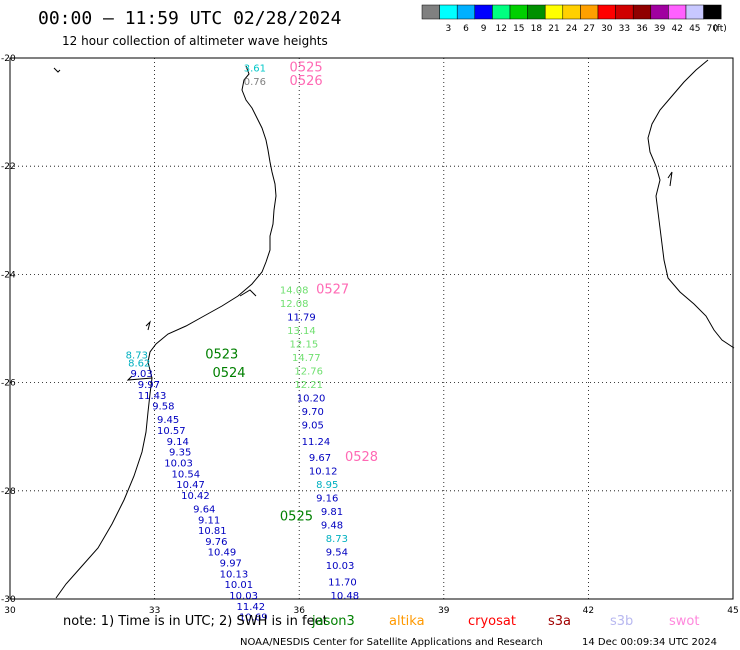 This screenshot has height=650, width=740. Describe the element at coordinates (189, 18) in the screenshot. I see `map-title: 00:00 – 11:59 UTC 02/28/2024` at that location.